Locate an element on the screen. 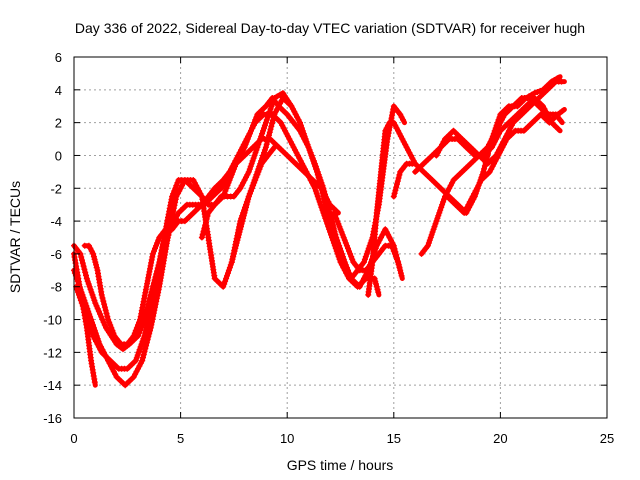 Image resolution: width=640 pixels, height=480 pixels. y-tick-label: -4 is located at coordinates (56, 221).